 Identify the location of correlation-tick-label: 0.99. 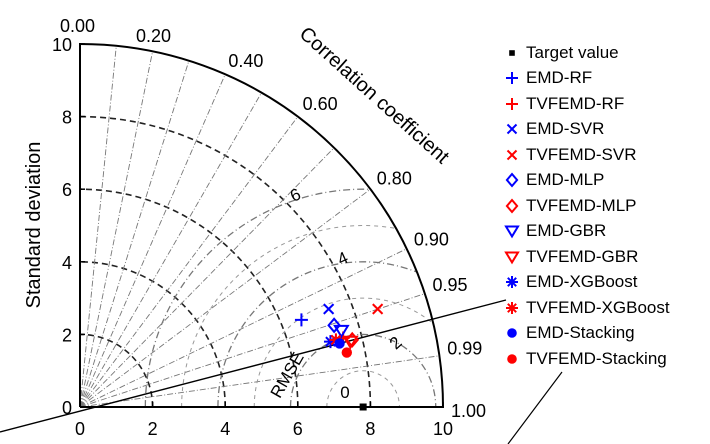
(464, 349).